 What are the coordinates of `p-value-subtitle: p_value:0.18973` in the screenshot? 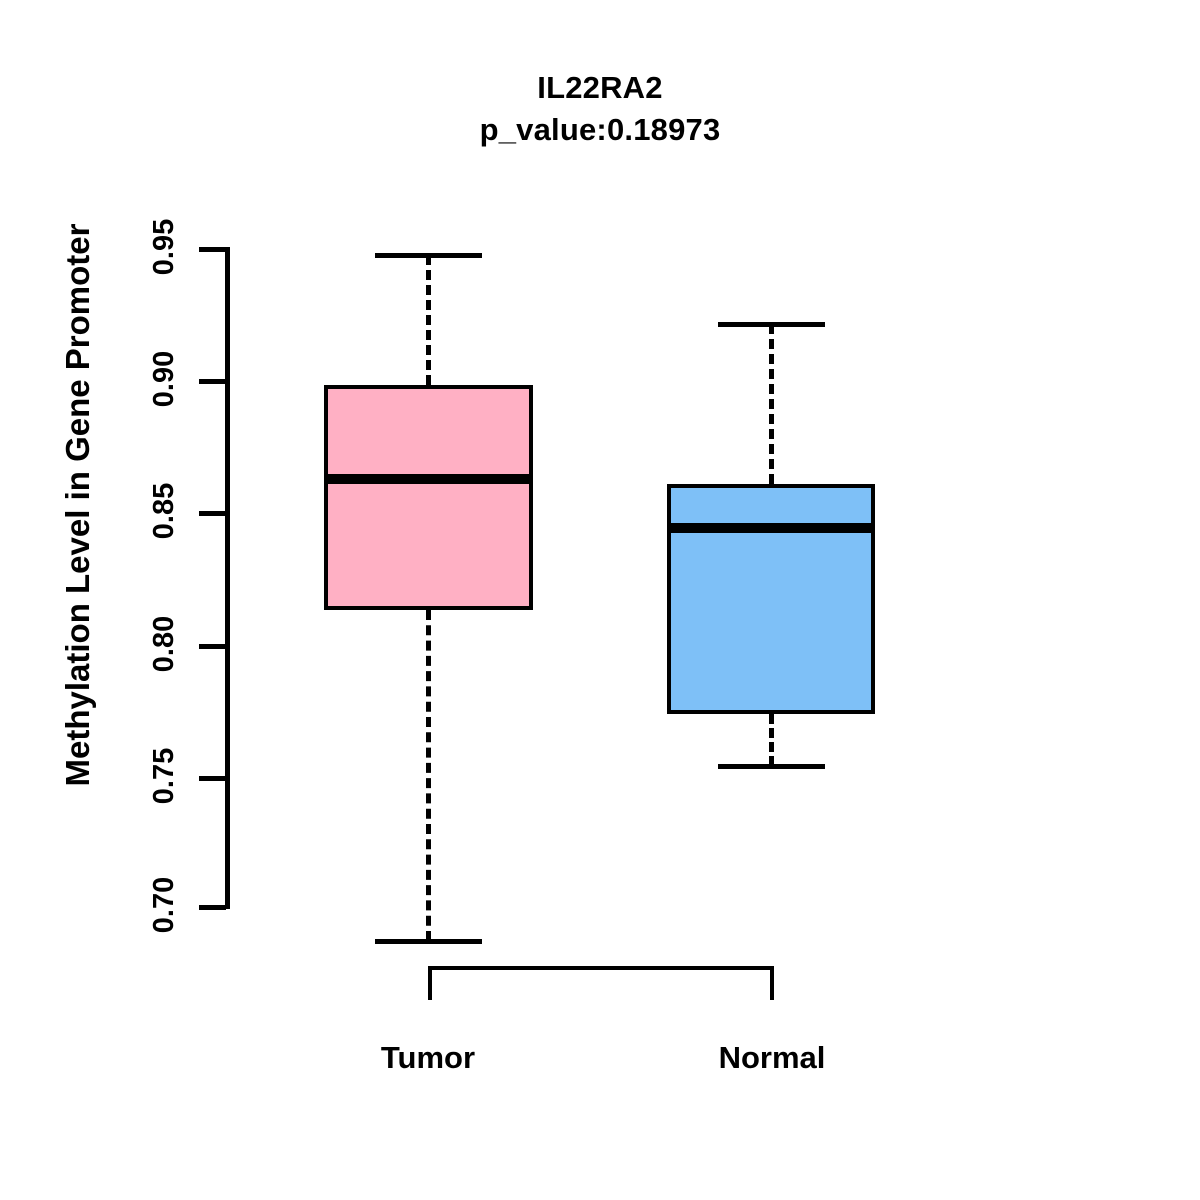 It's located at (600, 129).